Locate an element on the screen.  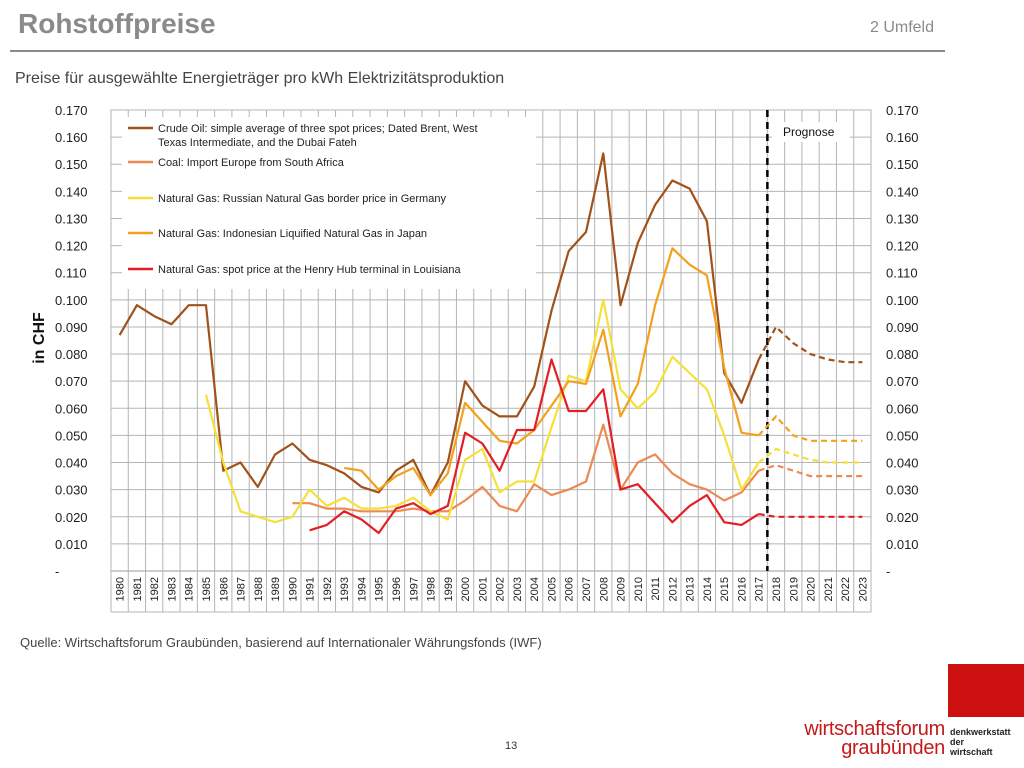
brand-logo-square is located at coordinates (986, 690).